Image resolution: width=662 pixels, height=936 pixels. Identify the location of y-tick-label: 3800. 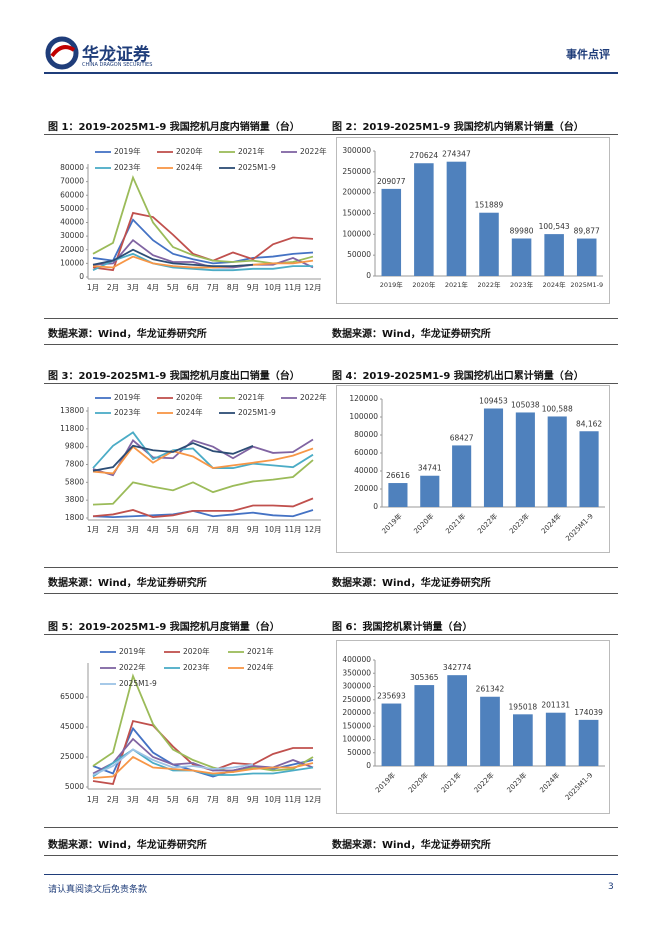
(74, 499).